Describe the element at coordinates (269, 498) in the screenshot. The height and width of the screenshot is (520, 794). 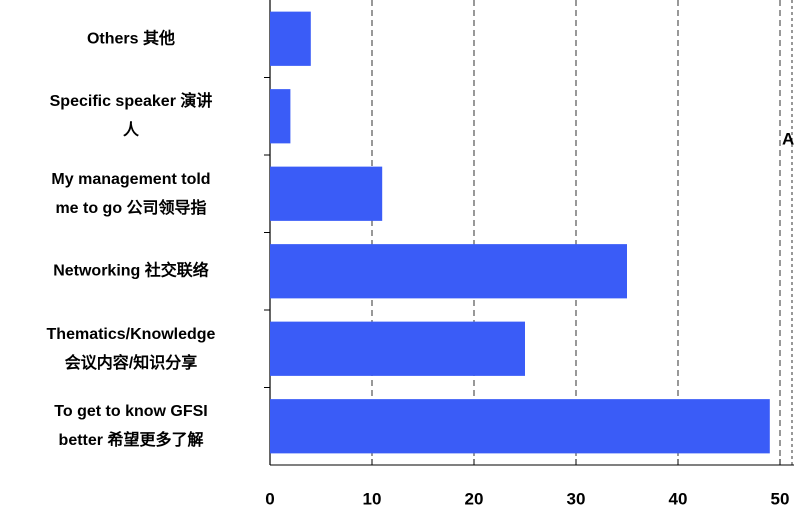
I see `x-tick-label: 0` at that location.